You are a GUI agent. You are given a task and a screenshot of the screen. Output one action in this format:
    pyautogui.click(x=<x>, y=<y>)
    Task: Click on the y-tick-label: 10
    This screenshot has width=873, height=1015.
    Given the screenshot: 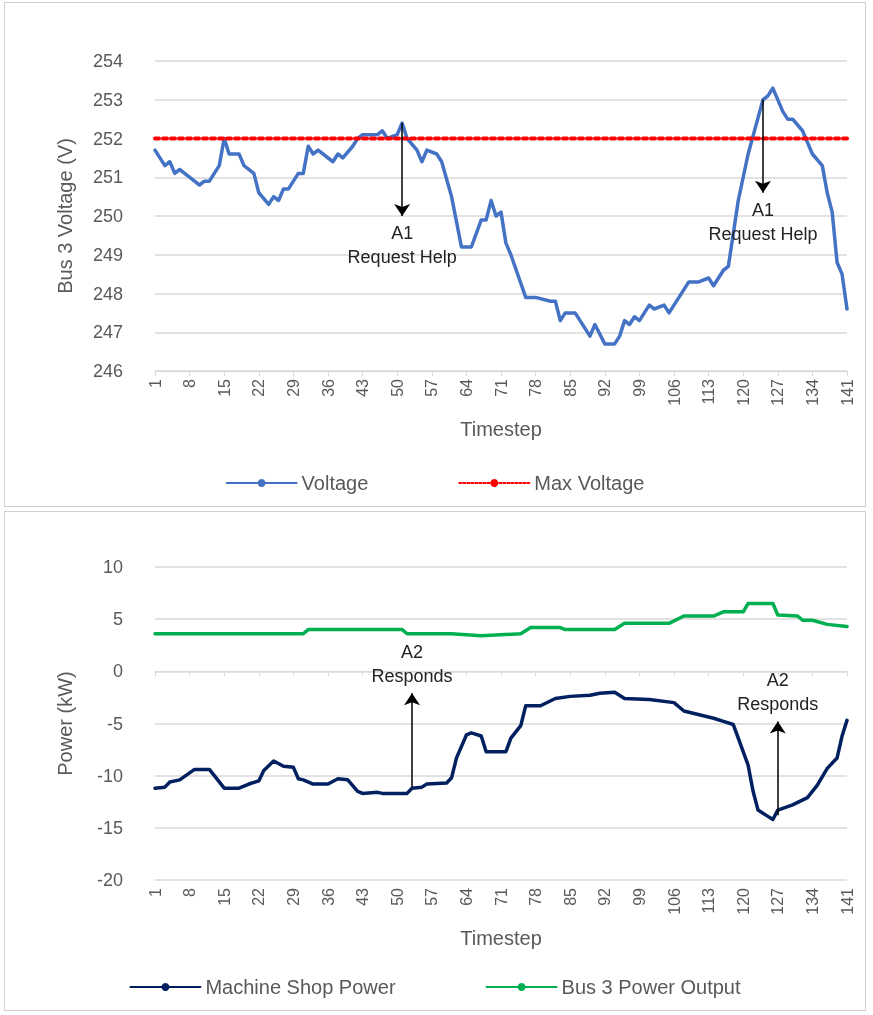 What is the action you would take?
    pyautogui.click(x=112, y=567)
    